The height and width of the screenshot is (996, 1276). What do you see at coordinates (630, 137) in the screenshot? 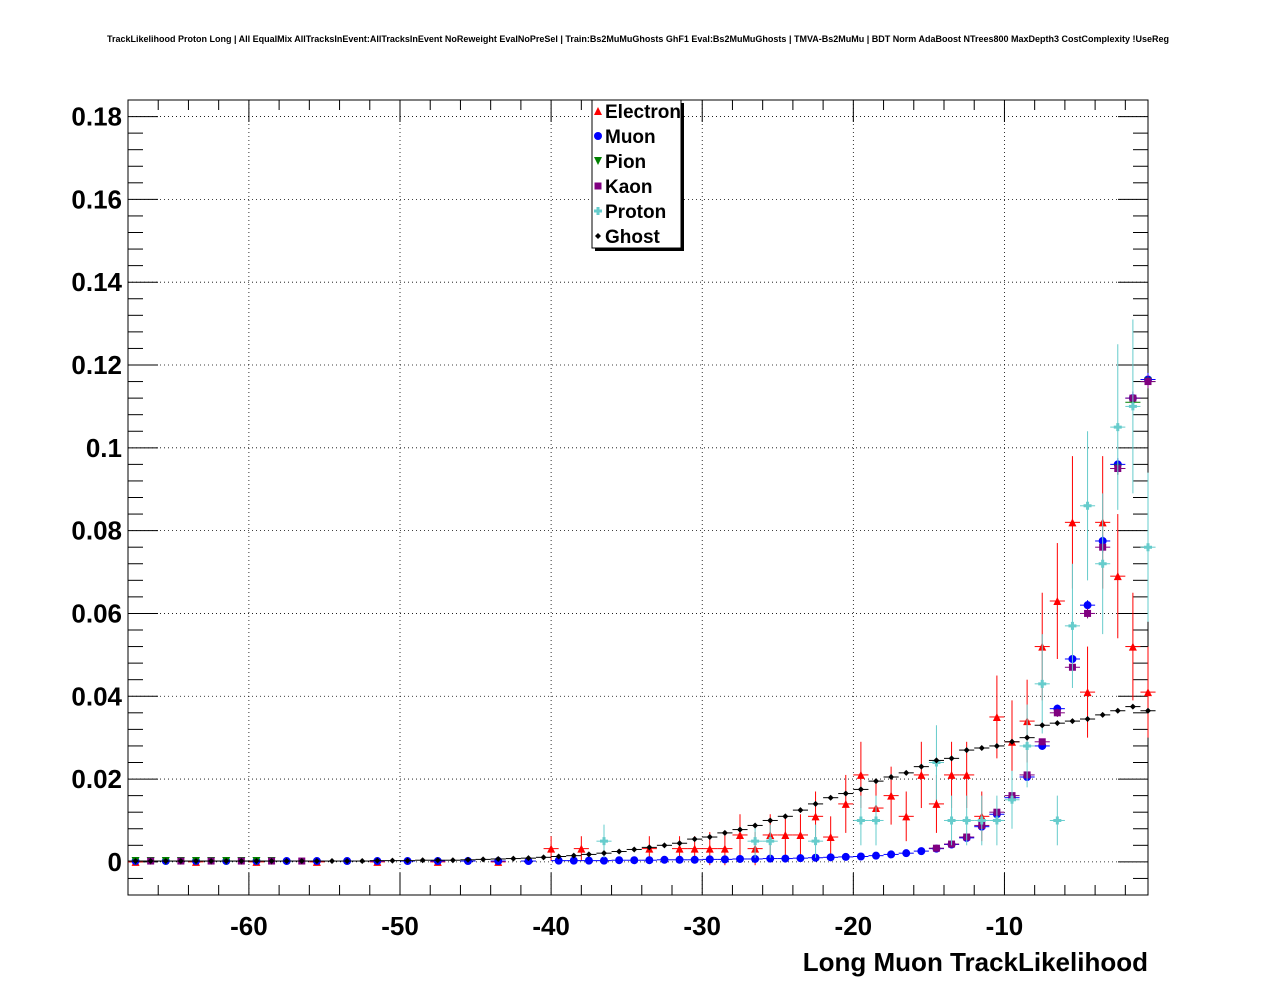
I see `legend-label-muon: Muon` at bounding box center [630, 137].